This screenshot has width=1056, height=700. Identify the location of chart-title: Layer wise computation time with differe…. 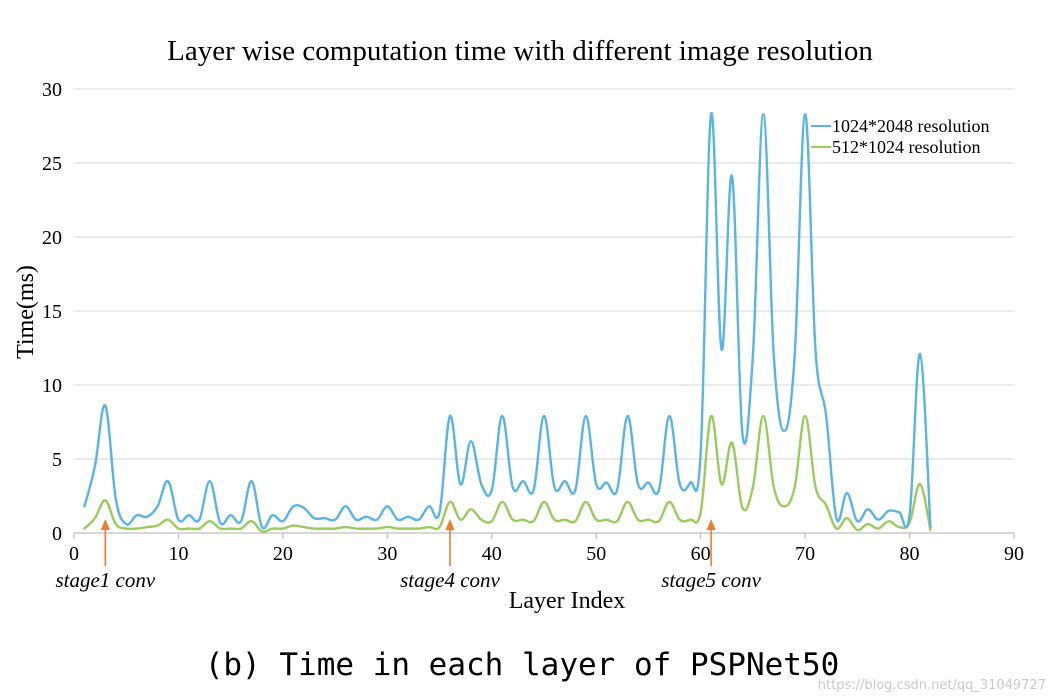
(520, 51).